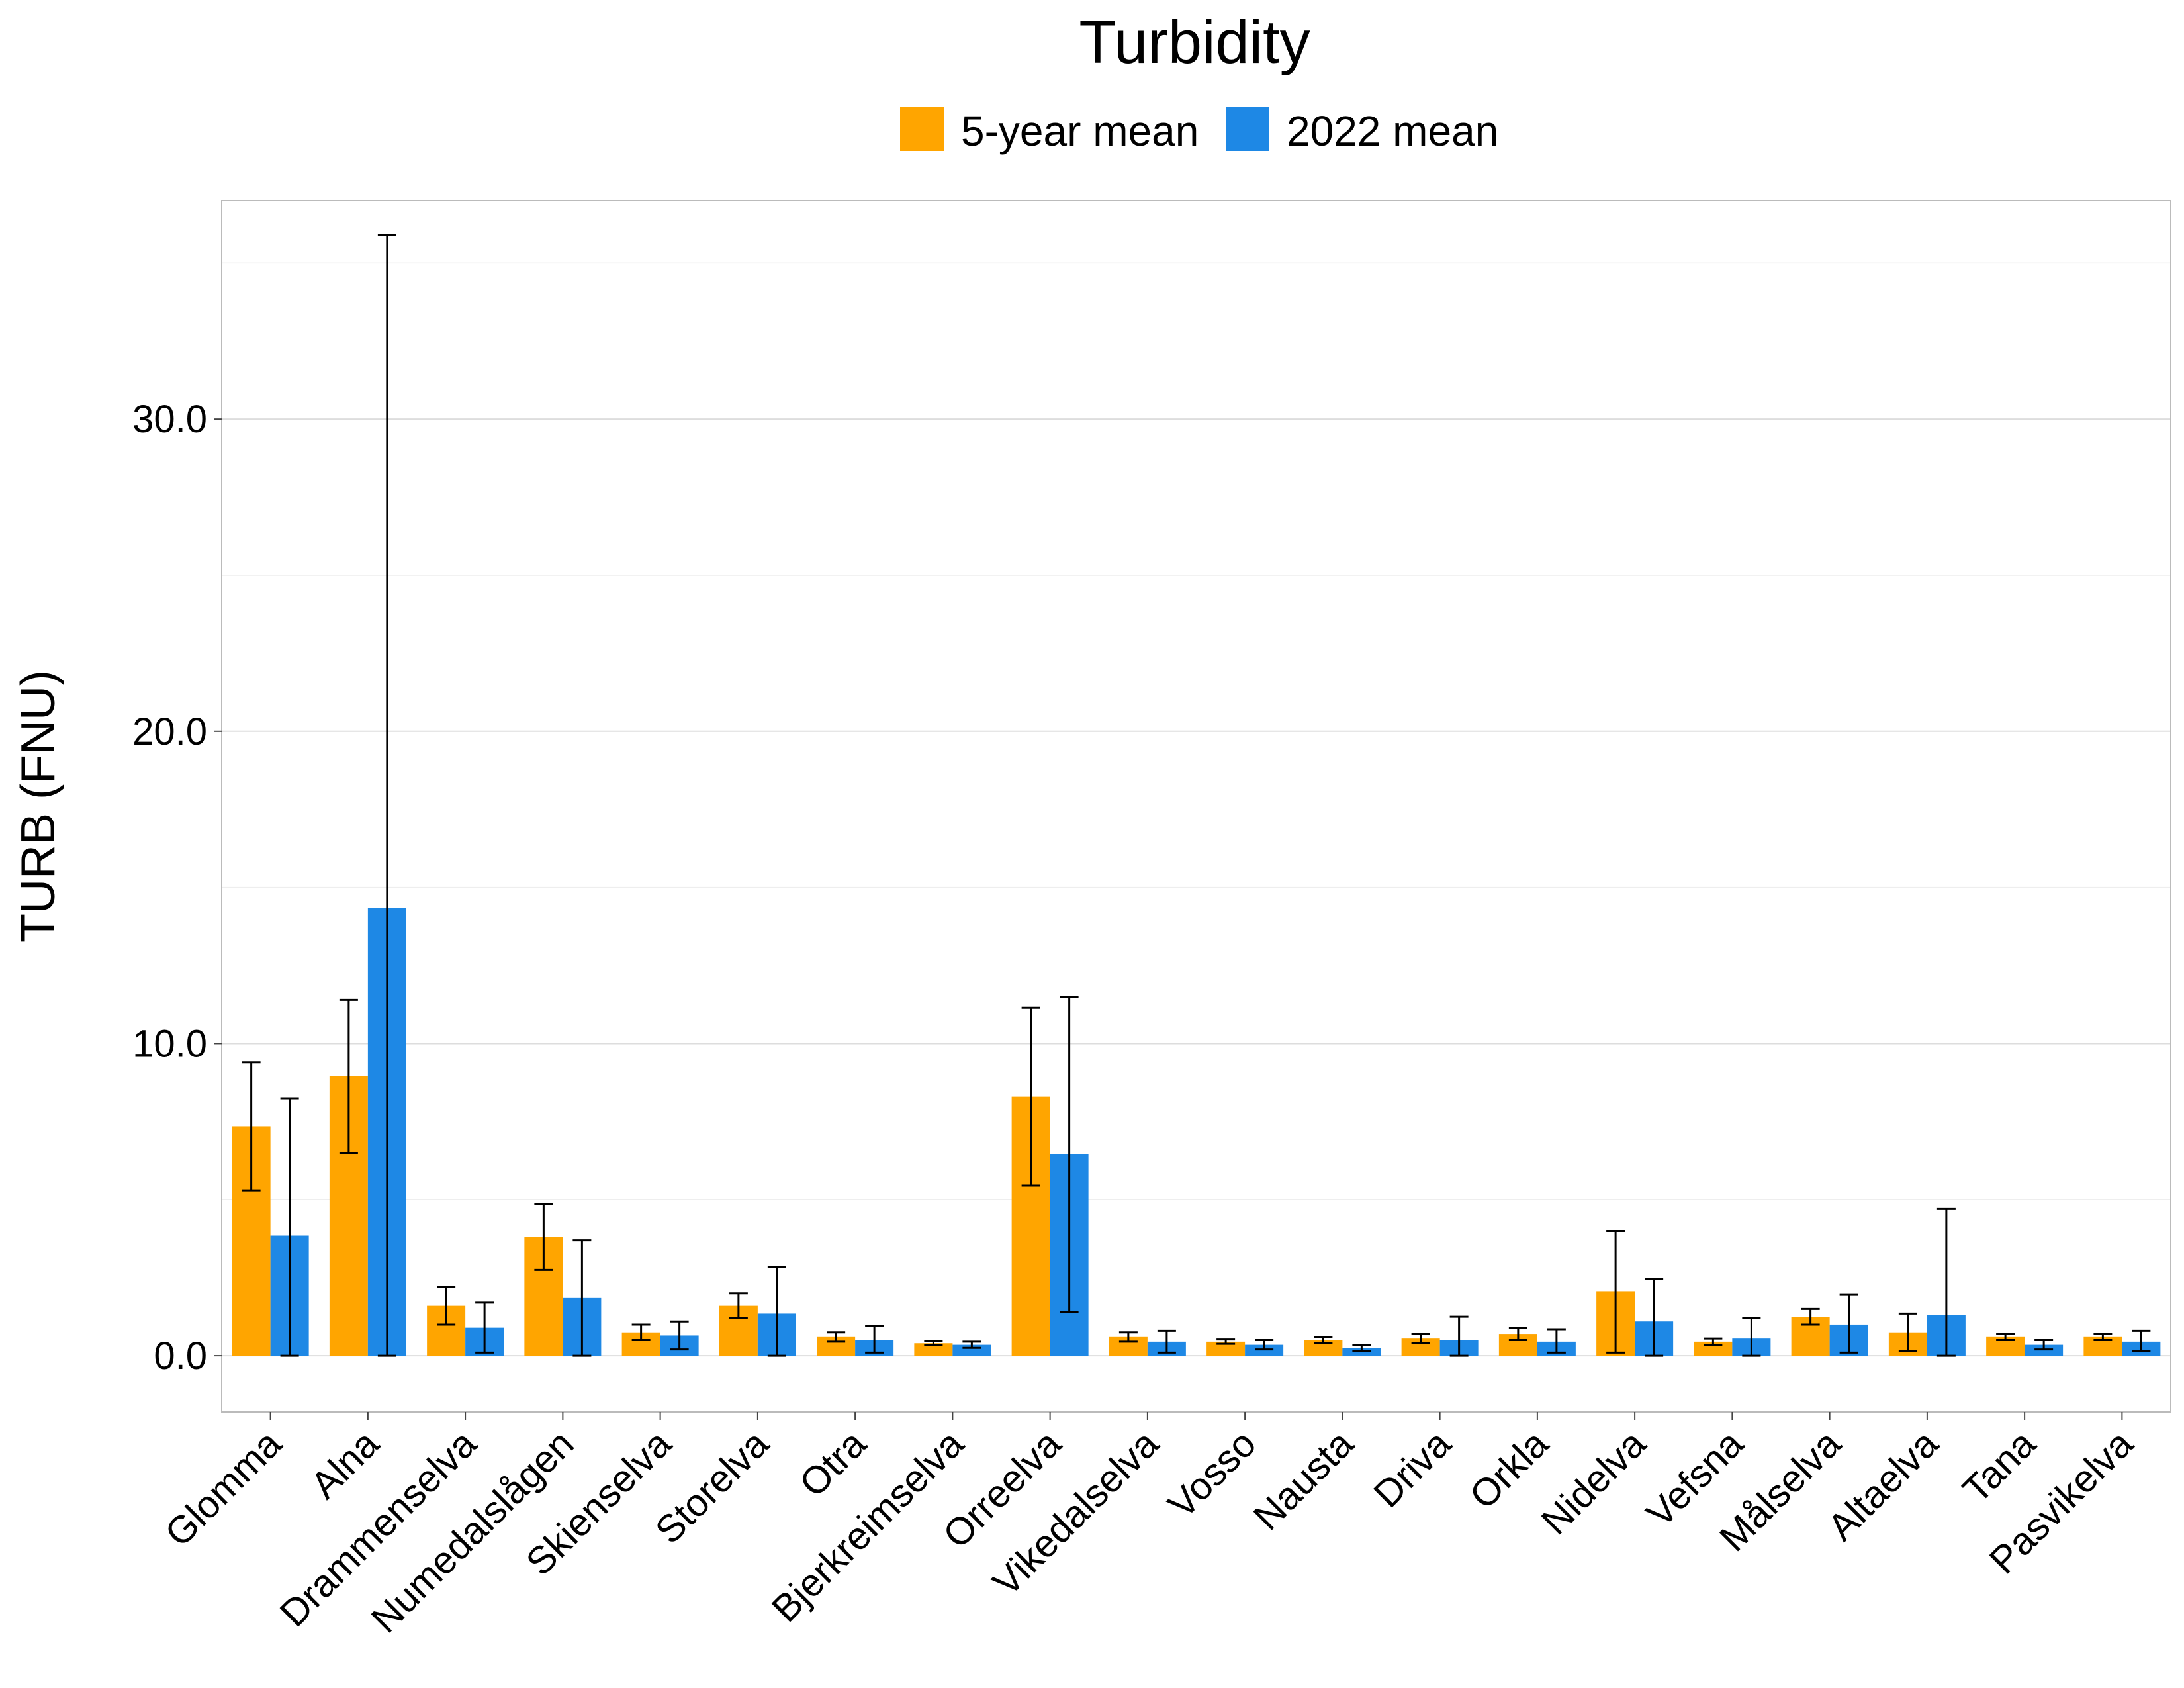 This screenshot has height=1688, width=2184. Describe the element at coordinates (181, 1356) in the screenshot. I see `y-tick-label: 0.0` at that location.